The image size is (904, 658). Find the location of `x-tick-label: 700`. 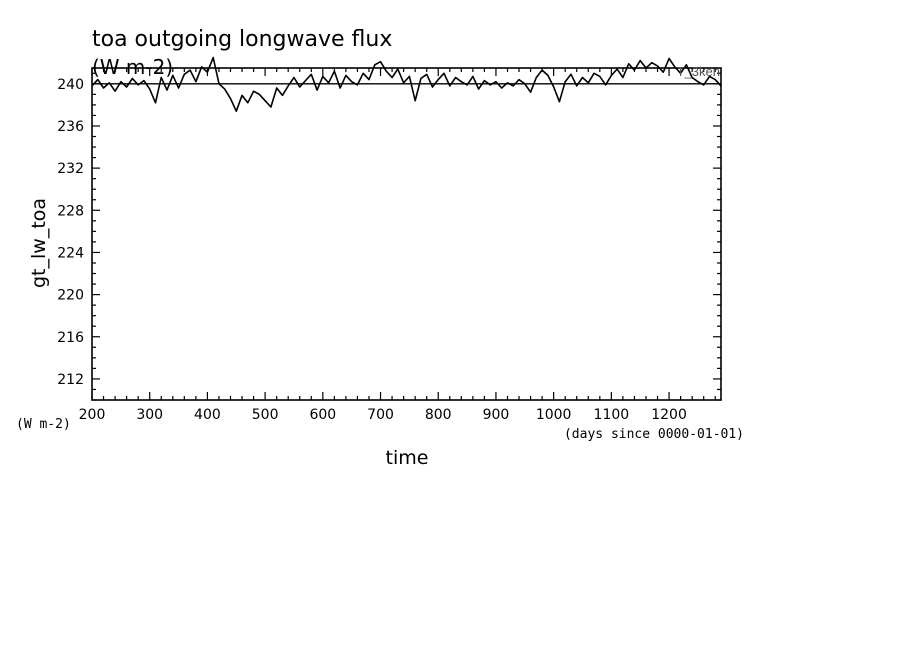

x-tick-label: 700 is located at coordinates (380, 415).